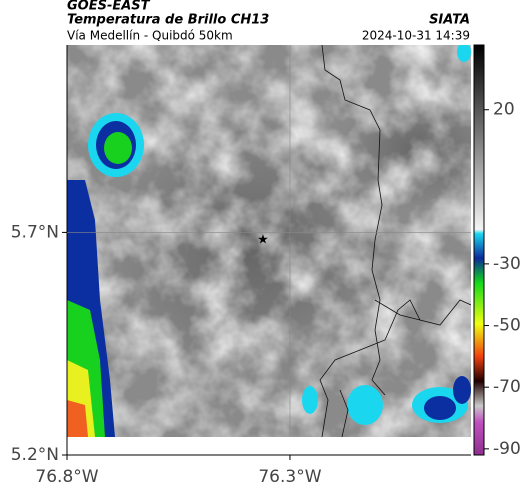  Describe the element at coordinates (289, 477) in the screenshot. I see `x-tick-label: 76.3°W` at that location.